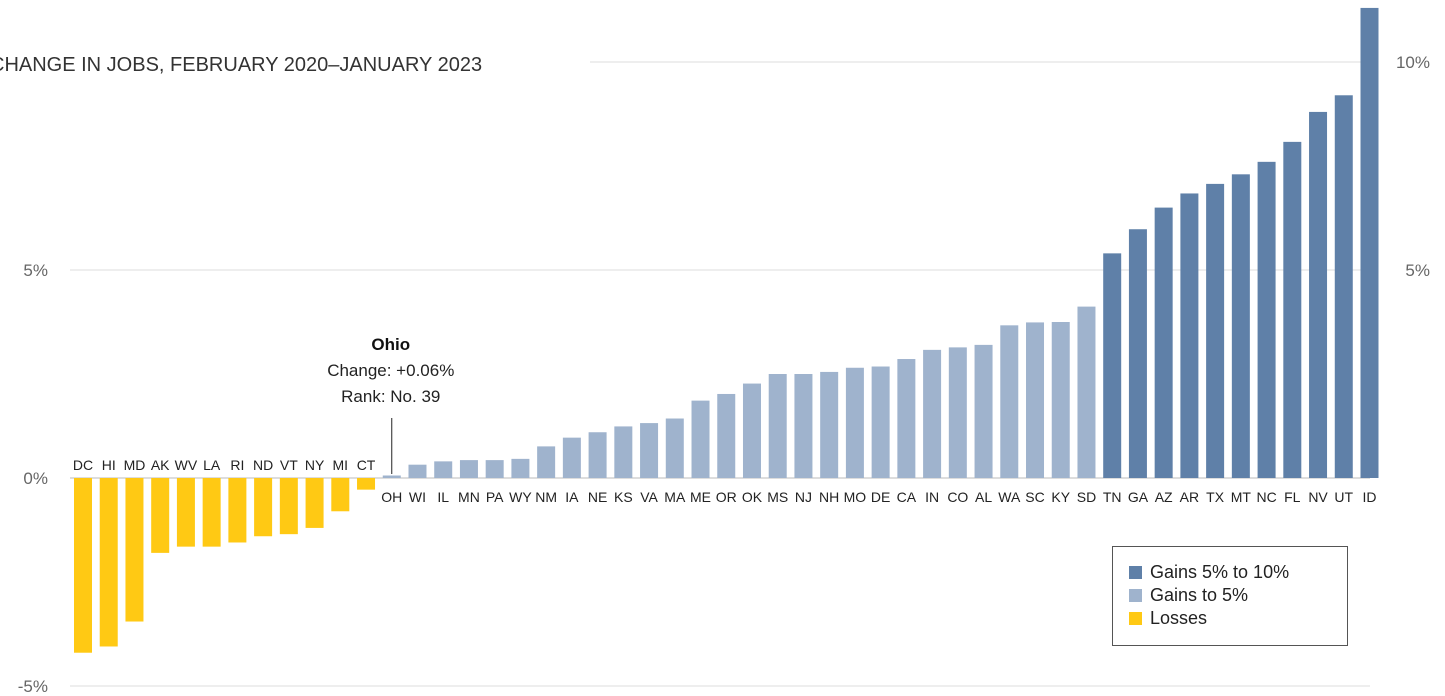 Image resolution: width=1445 pixels, height=696 pixels. What do you see at coordinates (752, 497) in the screenshot?
I see `x-tick-ok: OK` at bounding box center [752, 497].